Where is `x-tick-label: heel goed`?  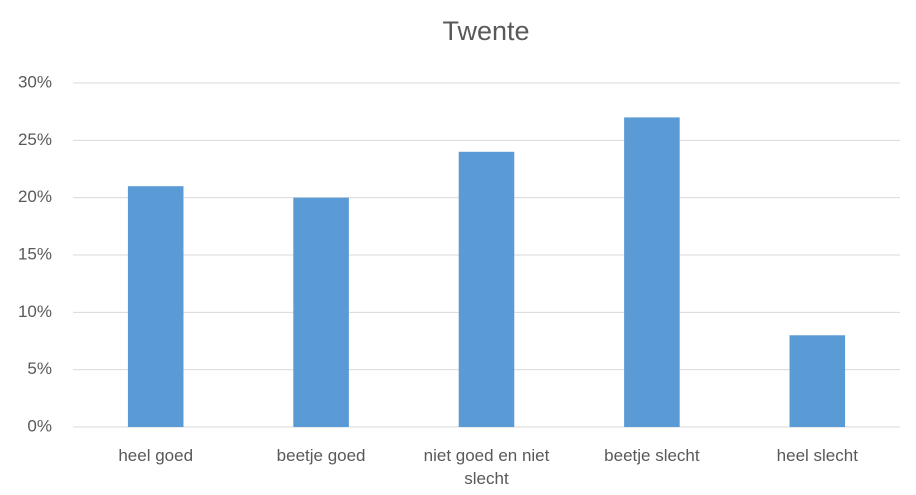 x-tick-label: heel goed is located at coordinates (156, 455).